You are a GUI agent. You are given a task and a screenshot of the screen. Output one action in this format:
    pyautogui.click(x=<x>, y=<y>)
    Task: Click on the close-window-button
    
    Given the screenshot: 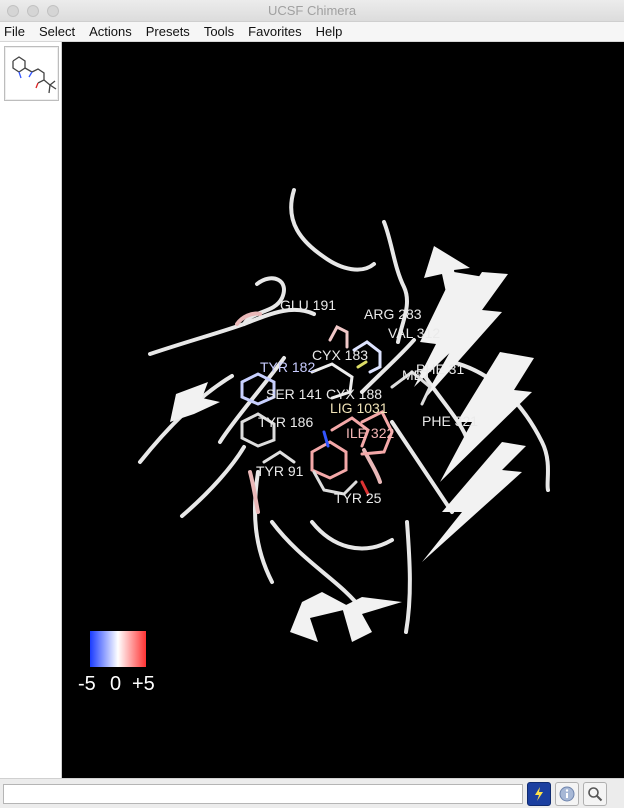 What is the action you would take?
    pyautogui.click(x=13, y=11)
    